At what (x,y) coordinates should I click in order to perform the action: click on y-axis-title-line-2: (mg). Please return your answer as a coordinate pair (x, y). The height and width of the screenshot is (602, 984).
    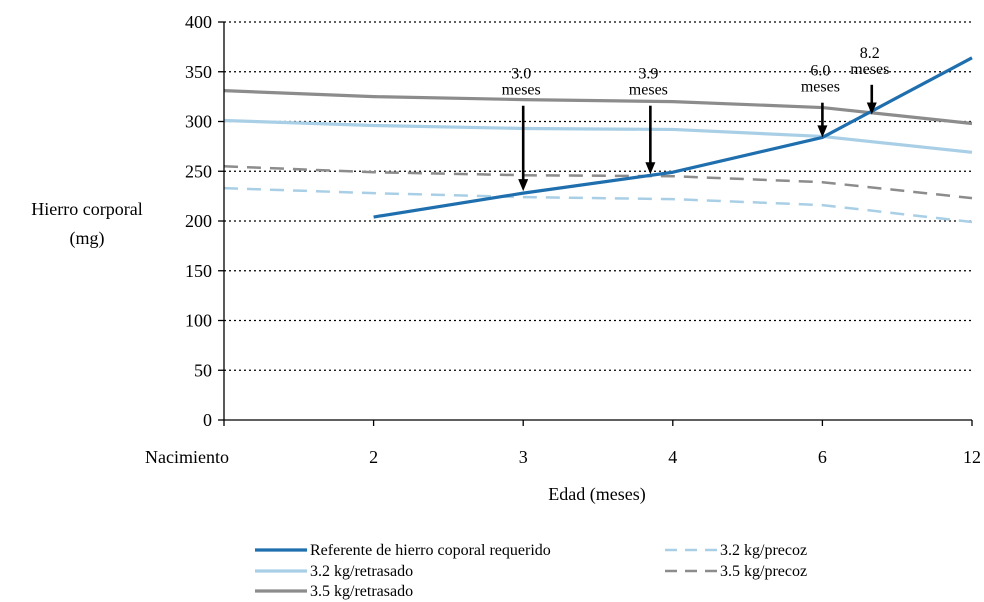
    Looking at the image, I should click on (87, 238).